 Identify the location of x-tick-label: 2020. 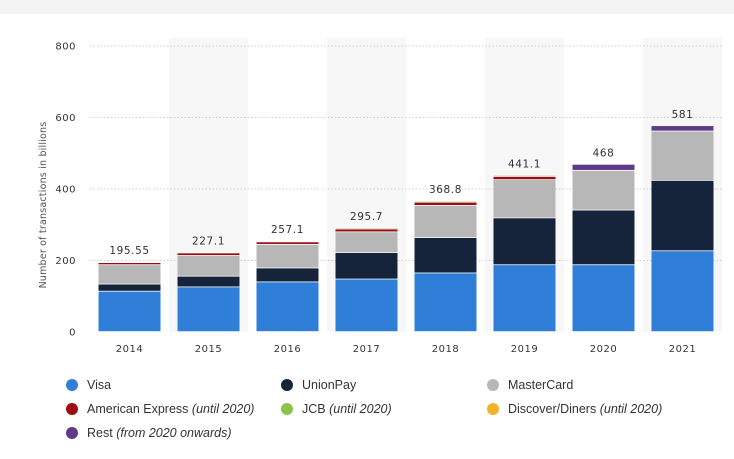
(603, 349).